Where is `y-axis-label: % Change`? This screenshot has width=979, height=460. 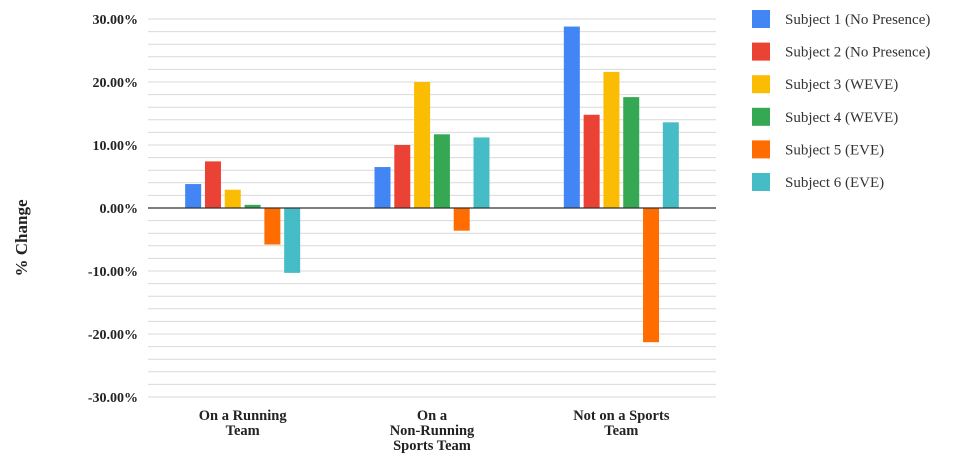
y-axis-label: % Change is located at coordinates (21, 237).